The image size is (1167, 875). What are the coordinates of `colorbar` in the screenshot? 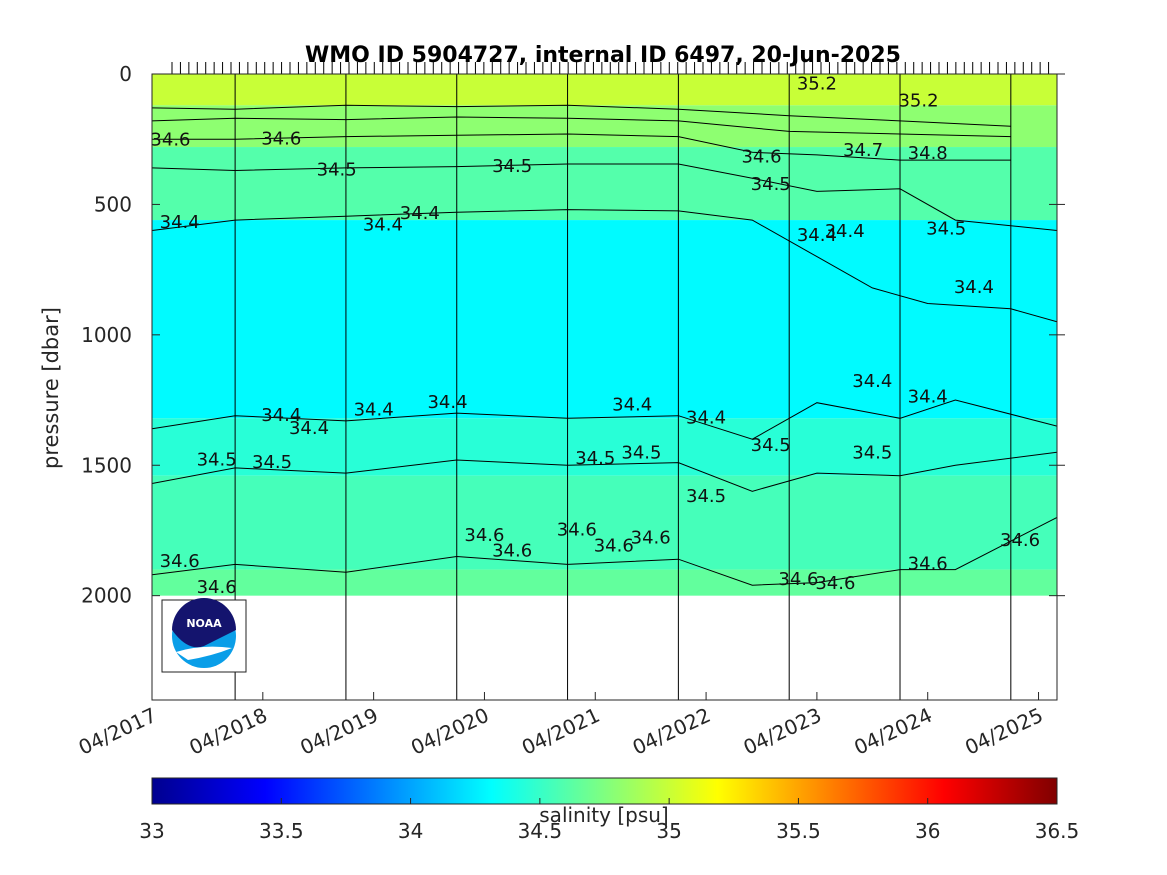 It's located at (604, 791).